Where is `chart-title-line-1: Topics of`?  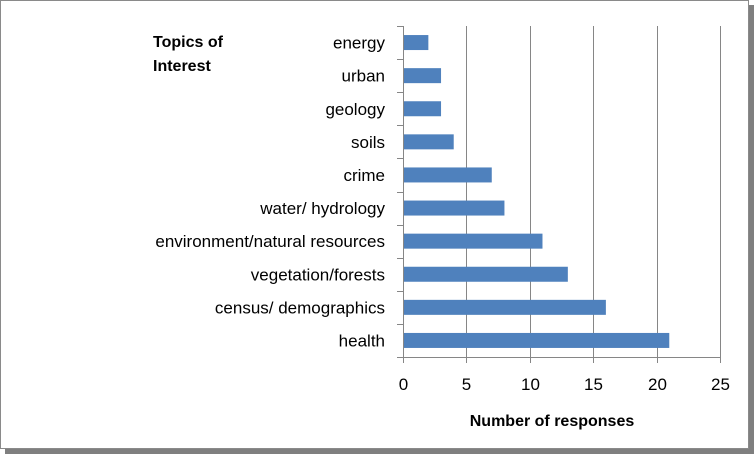 chart-title-line-1: Topics of is located at coordinates (188, 42).